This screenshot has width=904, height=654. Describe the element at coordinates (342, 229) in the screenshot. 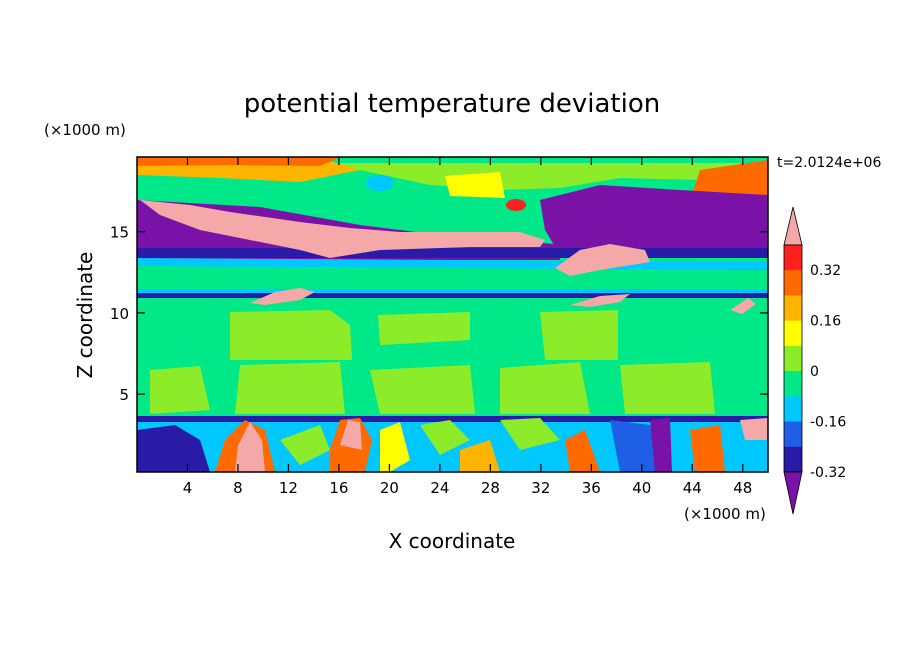

I see `pink-upper-ribbon` at that location.